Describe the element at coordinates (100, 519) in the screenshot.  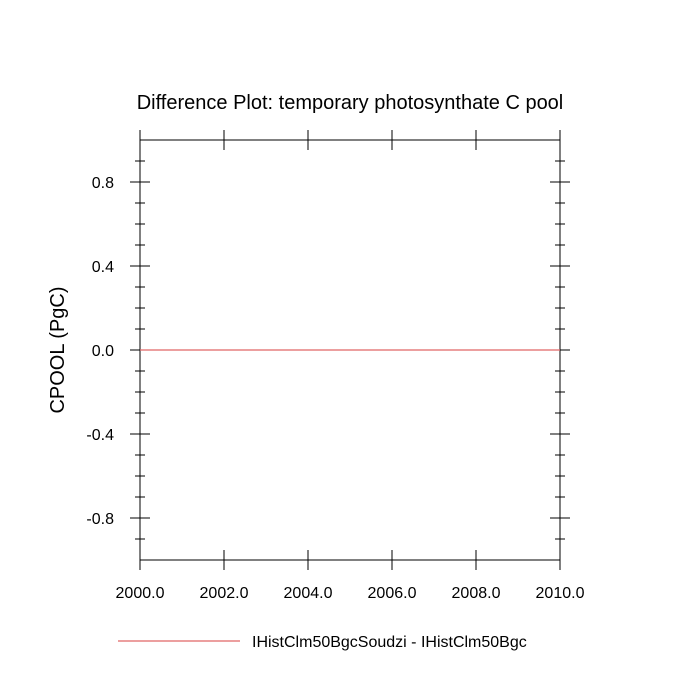
I see `y-tick-label: -0.8` at that location.